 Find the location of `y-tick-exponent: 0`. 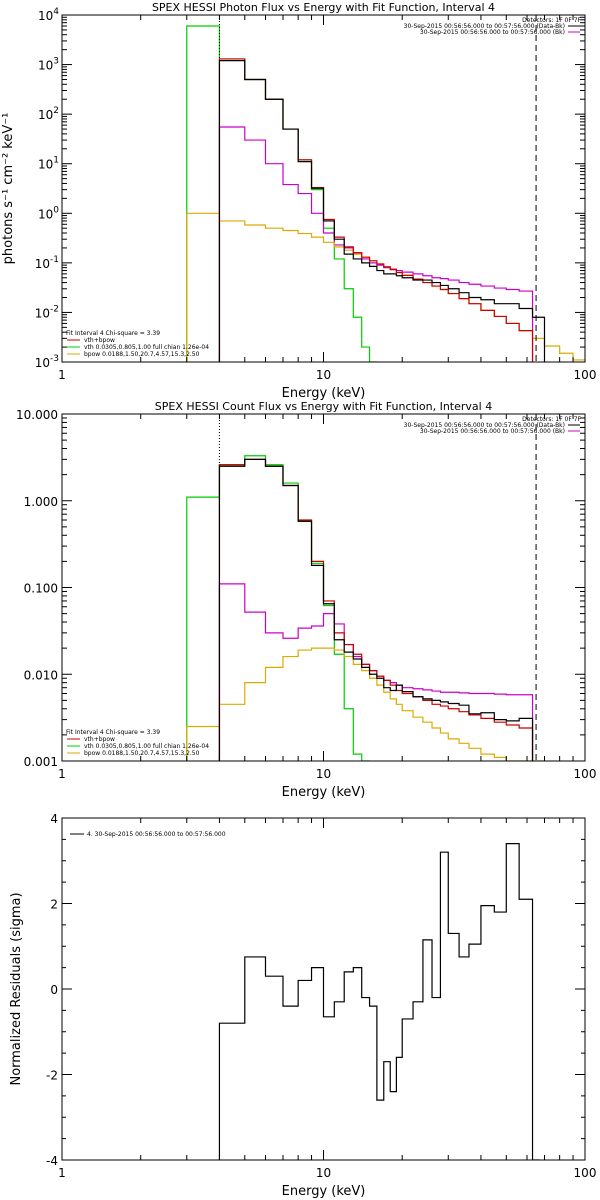

y-tick-exponent: 0 is located at coordinates (56, 210).